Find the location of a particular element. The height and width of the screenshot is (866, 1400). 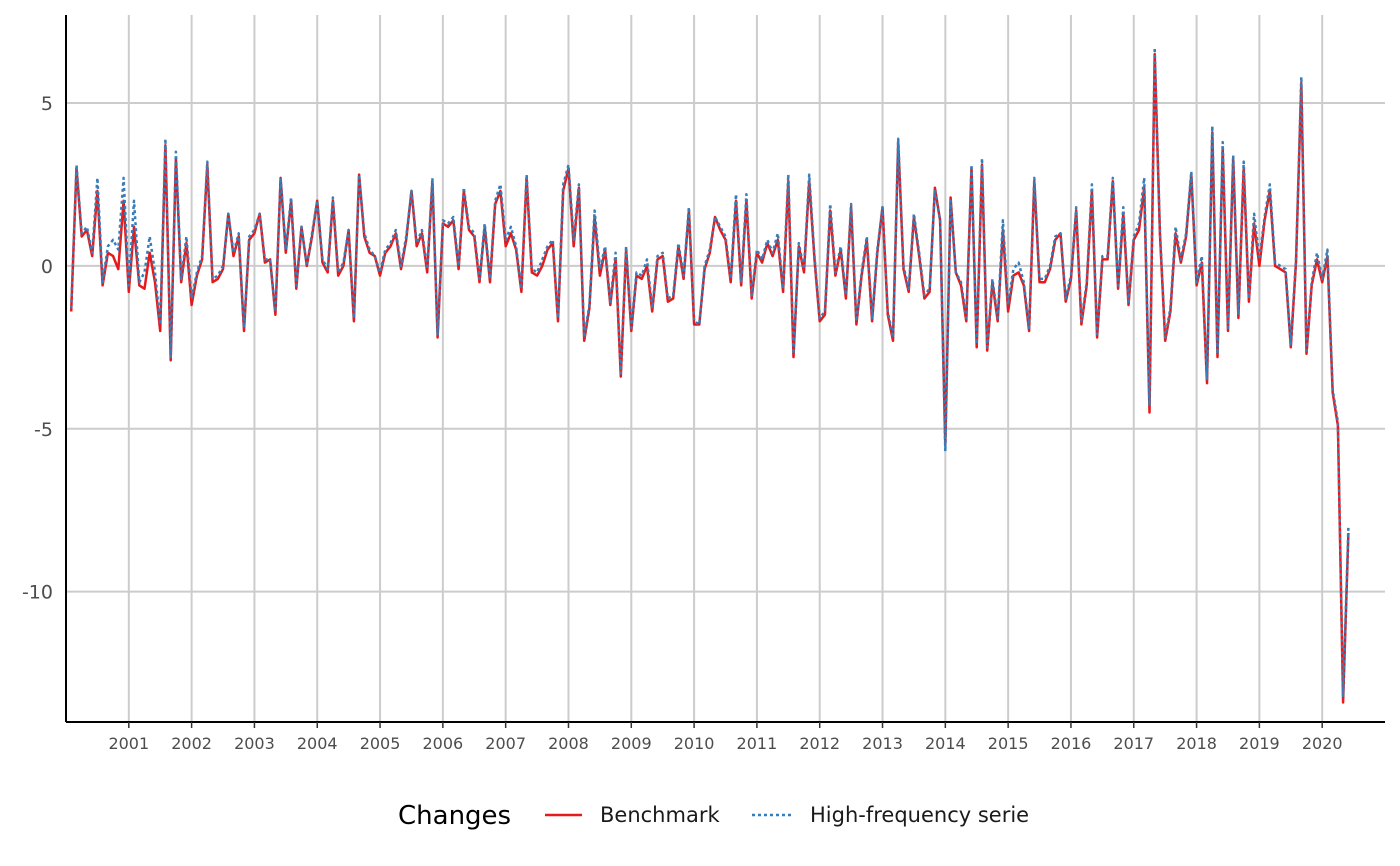

x-tick-label: 2013 is located at coordinates (882, 743).